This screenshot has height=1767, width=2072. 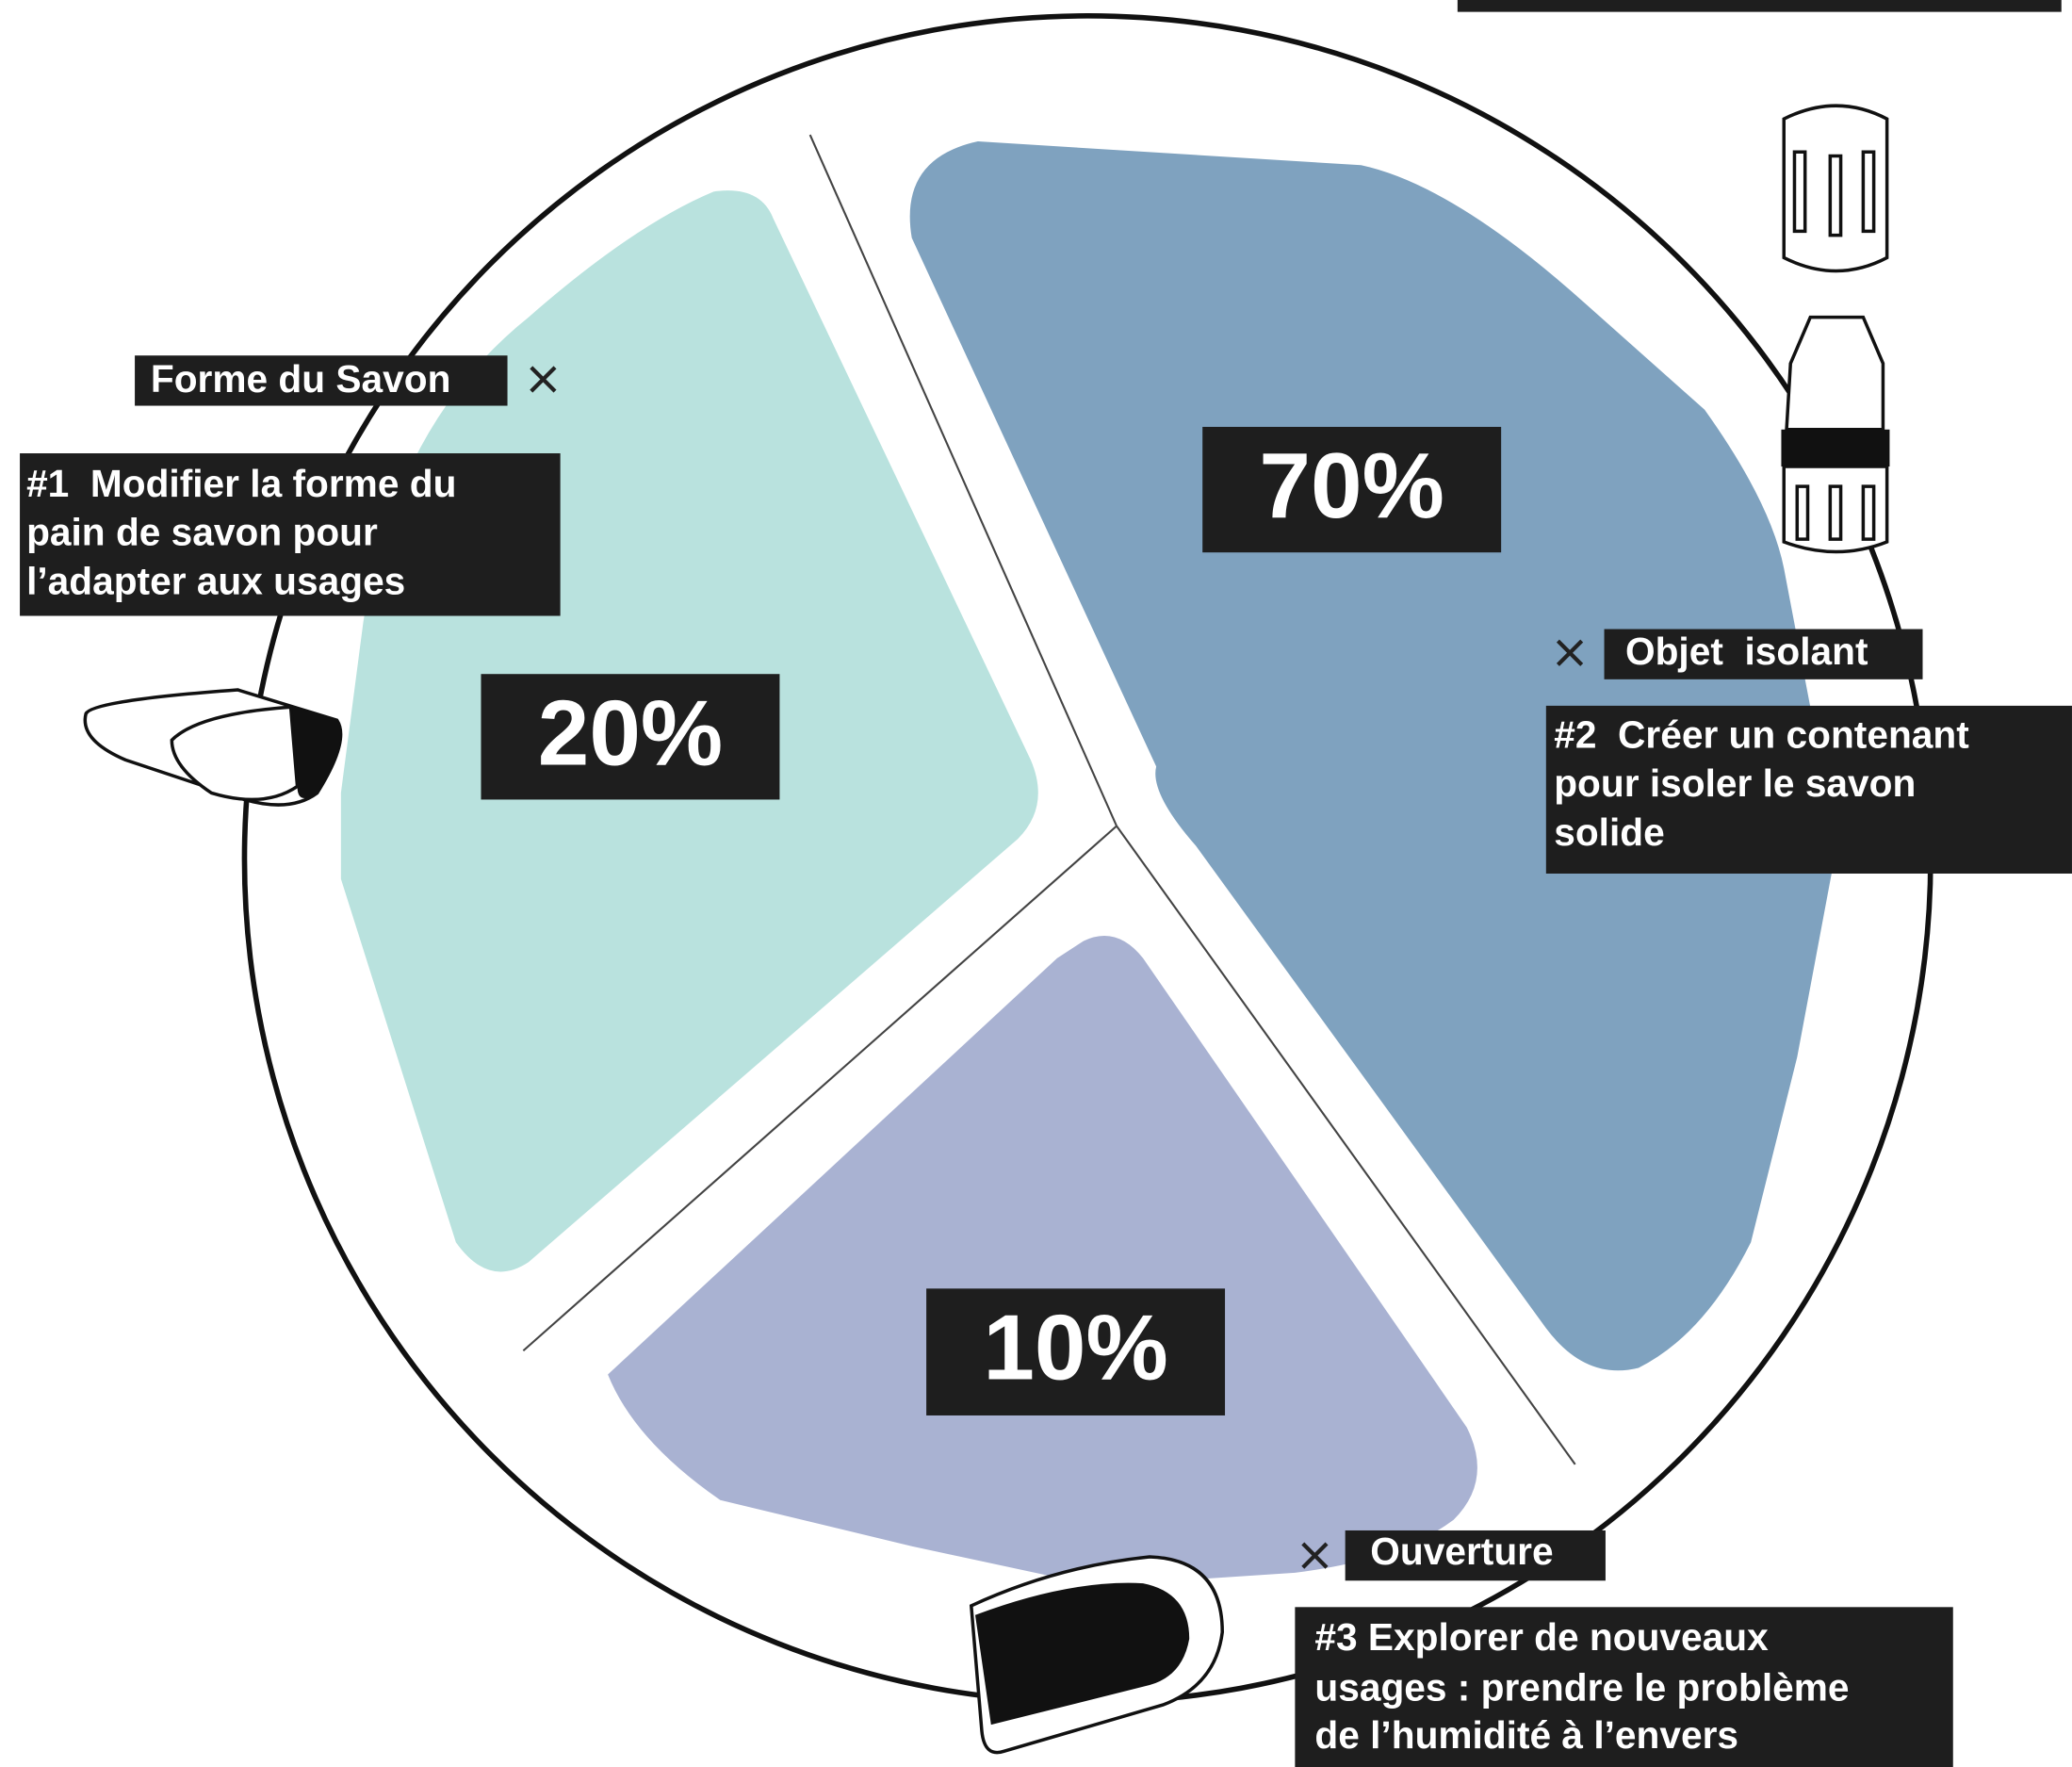 What do you see at coordinates (1746, 651) in the screenshot?
I see `tag-label: Objet isolant` at bounding box center [1746, 651].